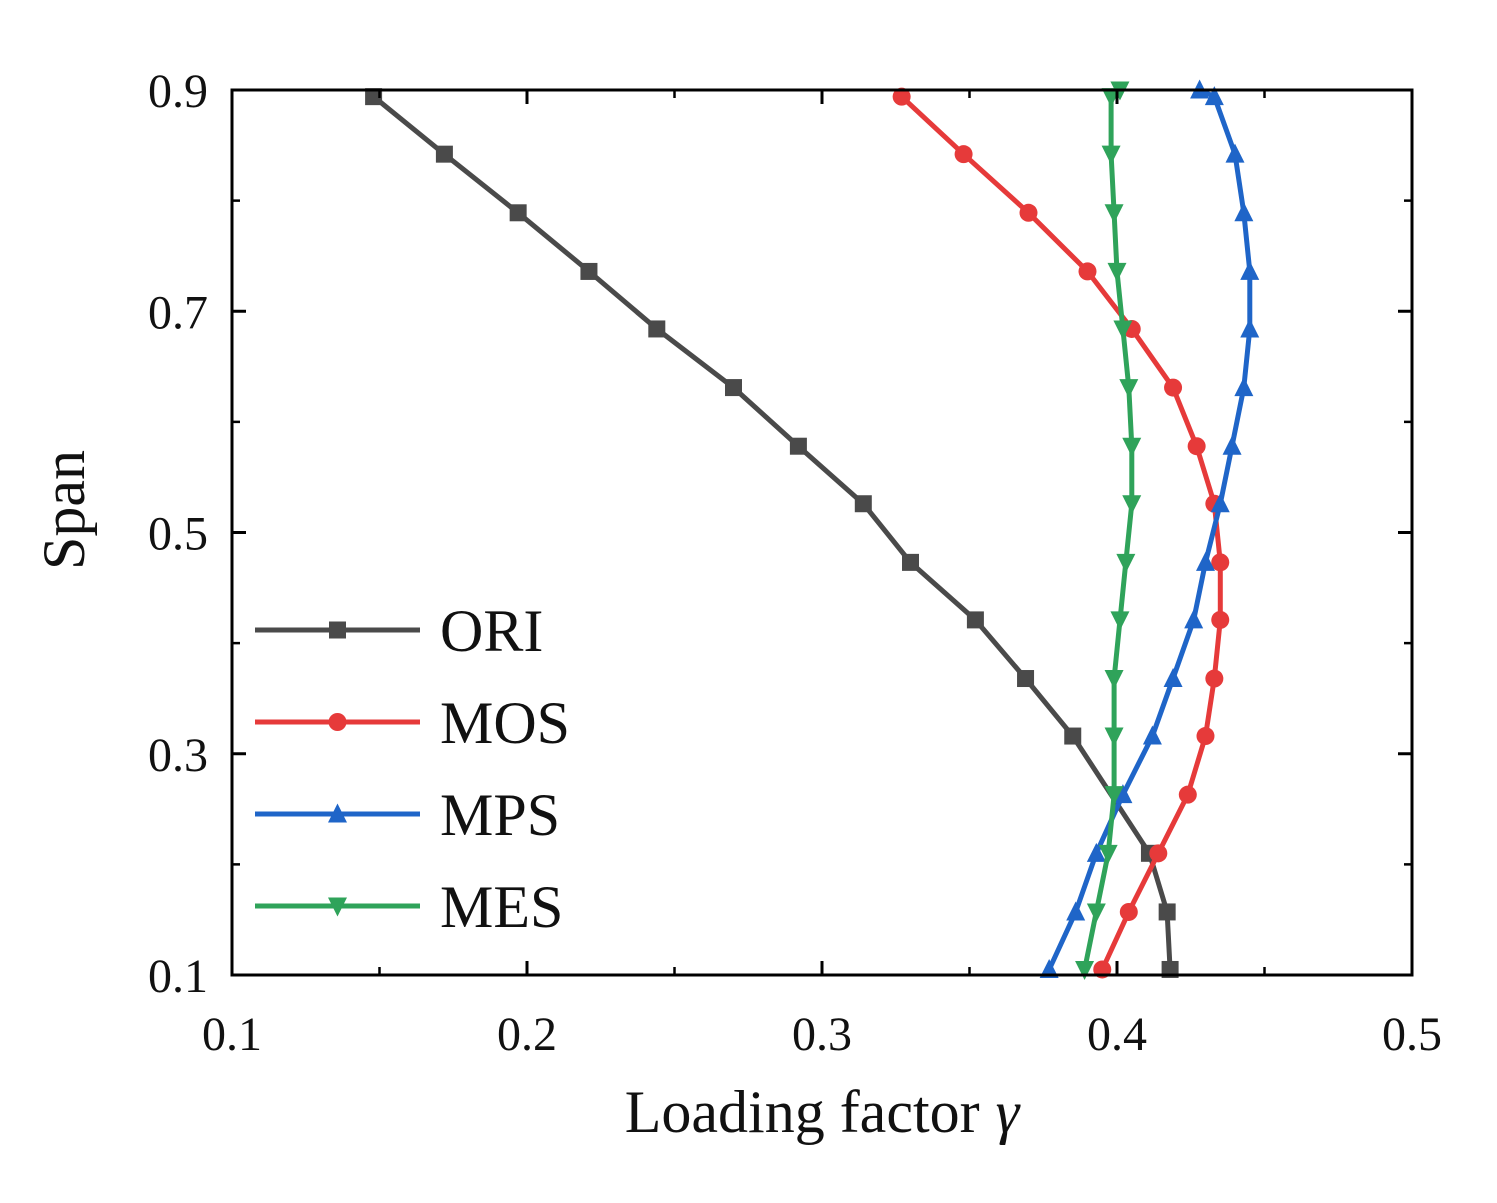 Image resolution: width=1497 pixels, height=1203 pixels. What do you see at coordinates (412, 769) in the screenshot?
I see `legend: ORI MOS MPS MES` at bounding box center [412, 769].